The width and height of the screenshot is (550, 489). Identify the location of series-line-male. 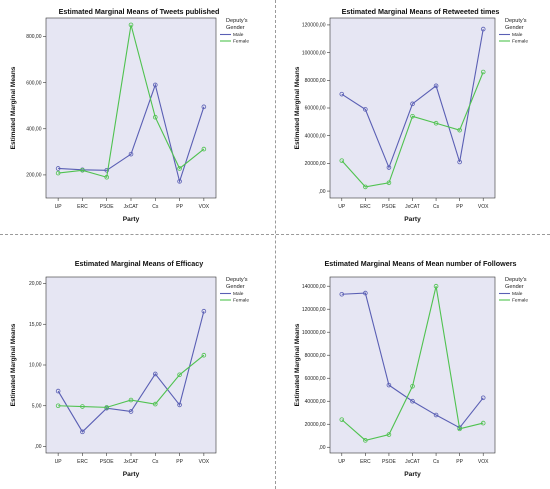
(412, 99).